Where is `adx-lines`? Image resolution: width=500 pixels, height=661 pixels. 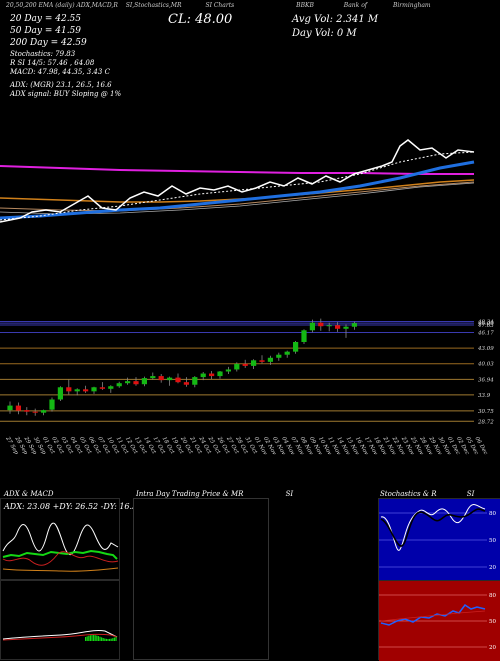 adx-lines is located at coordinates (60, 547).